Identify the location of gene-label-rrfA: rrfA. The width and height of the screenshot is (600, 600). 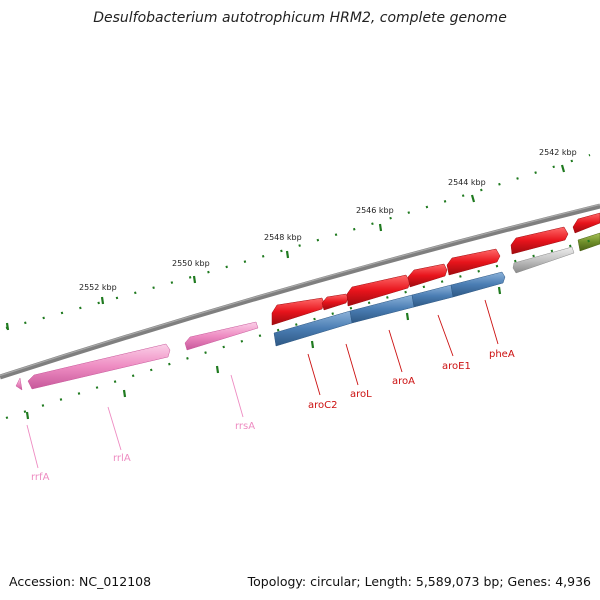
(40, 477).